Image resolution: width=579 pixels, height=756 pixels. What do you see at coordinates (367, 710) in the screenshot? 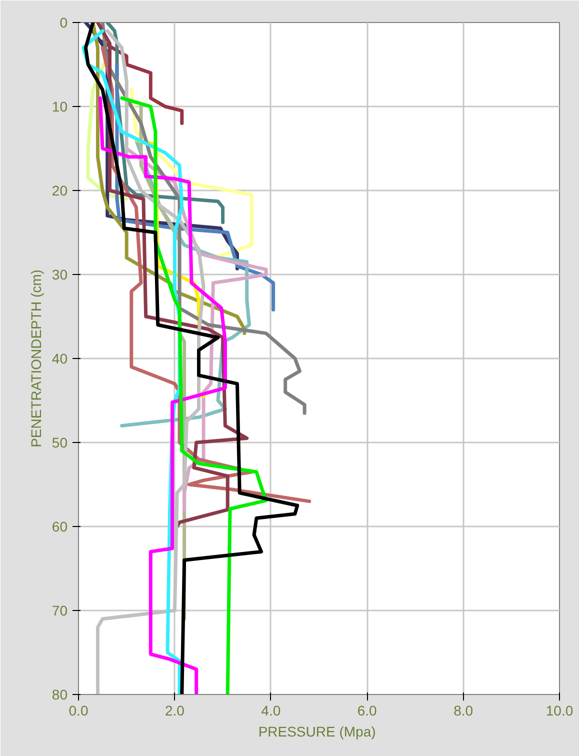
I see `x-tick-label: 6.0` at bounding box center [367, 710].